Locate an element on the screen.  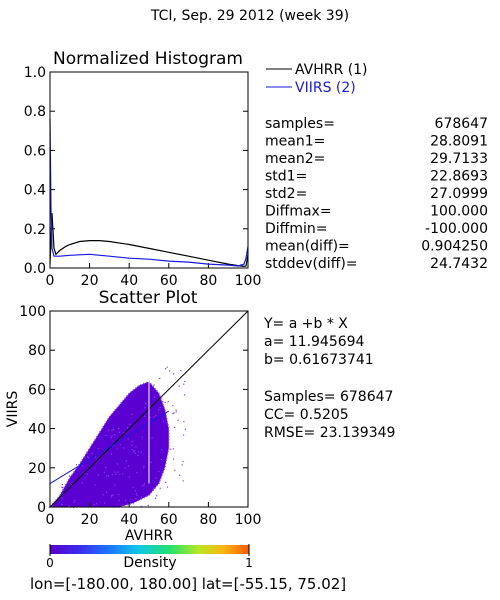
scatter-x-tick-label: 0 is located at coordinates (50, 520).